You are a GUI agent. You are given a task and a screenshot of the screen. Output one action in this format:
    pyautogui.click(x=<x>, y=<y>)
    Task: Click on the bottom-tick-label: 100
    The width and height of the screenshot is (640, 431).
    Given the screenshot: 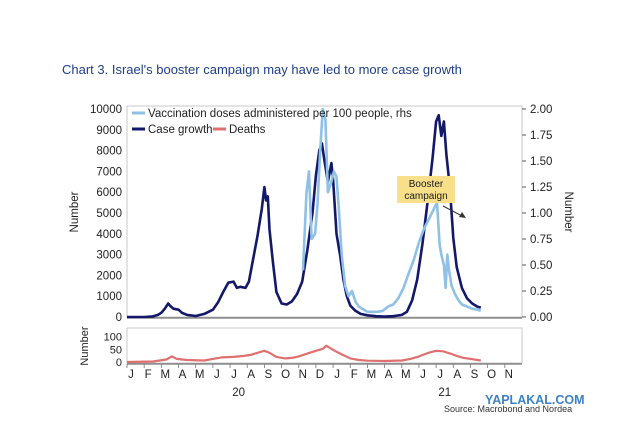 What is the action you would take?
    pyautogui.click(x=113, y=338)
    